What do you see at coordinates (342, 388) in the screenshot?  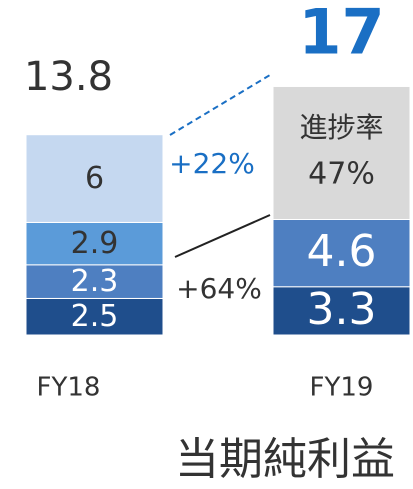 I see `x-tick-label: FY19` at bounding box center [342, 388].